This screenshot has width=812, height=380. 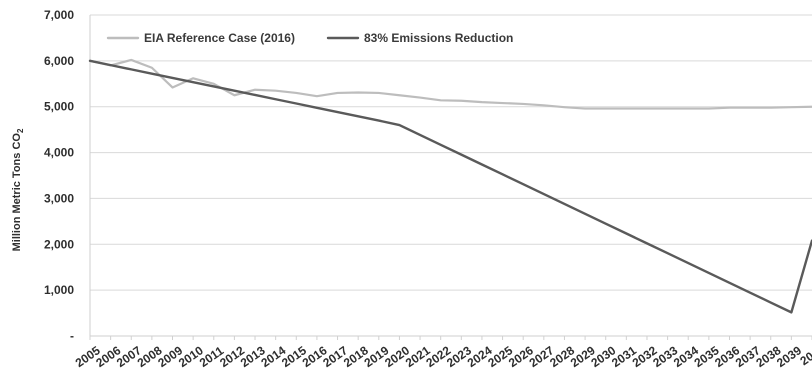 What do you see at coordinates (72, 336) in the screenshot?
I see `y-tick-label: -` at bounding box center [72, 336].